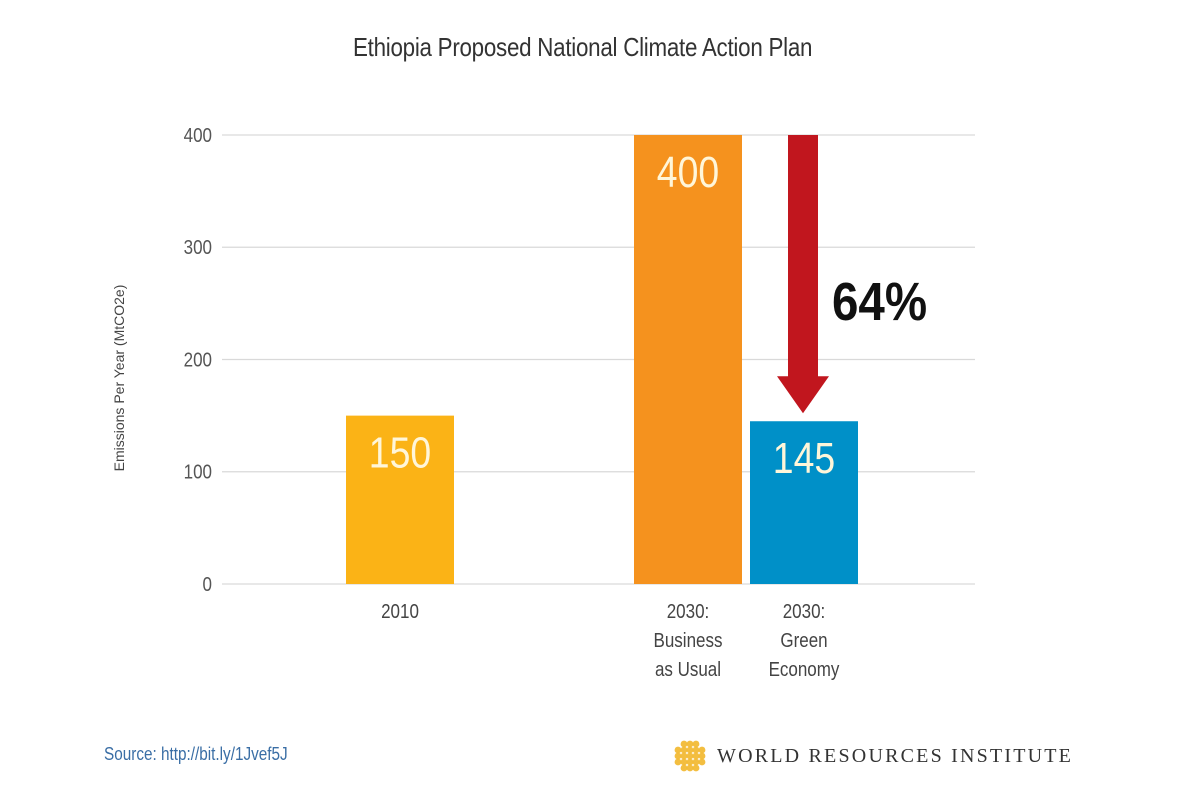  Describe the element at coordinates (688, 669) in the screenshot. I see `x-tick-label: as Usual` at that location.